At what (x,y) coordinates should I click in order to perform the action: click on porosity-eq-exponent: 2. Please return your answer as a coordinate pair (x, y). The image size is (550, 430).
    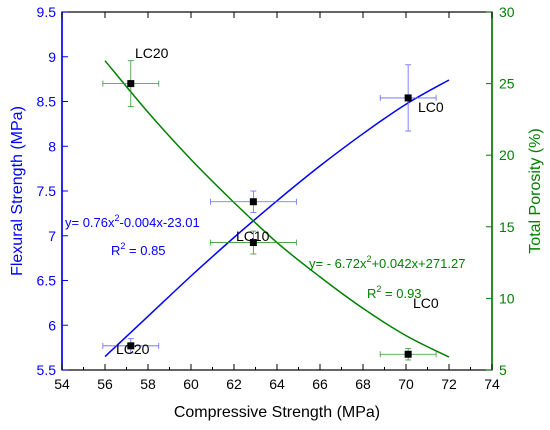
    Looking at the image, I should click on (368, 259).